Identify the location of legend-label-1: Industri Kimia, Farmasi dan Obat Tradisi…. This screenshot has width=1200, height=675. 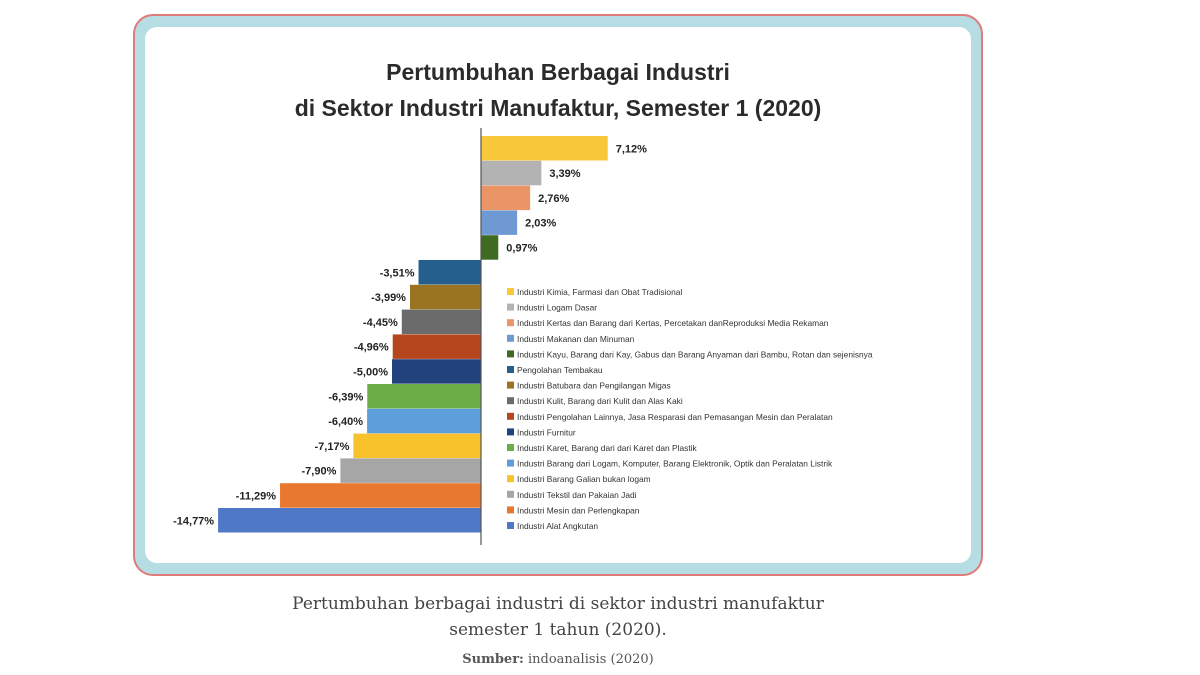
(599, 292).